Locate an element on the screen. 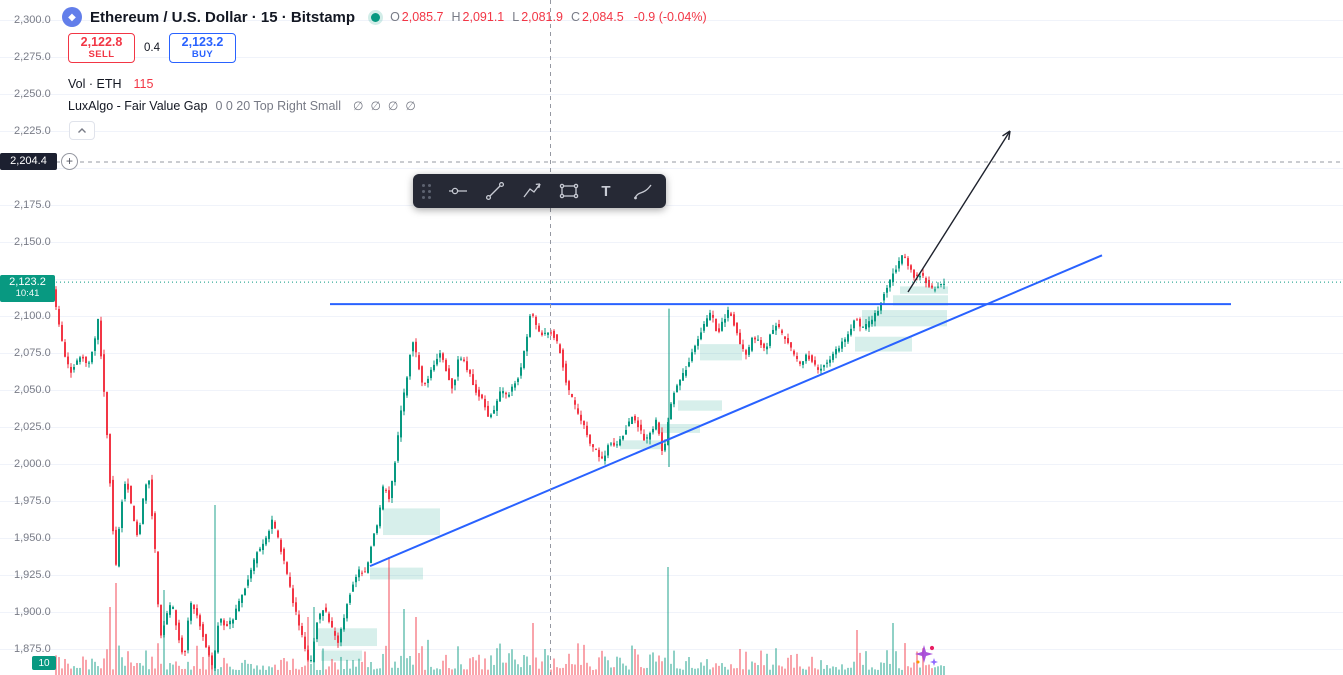 This screenshot has width=1343, height=675. spread-value: 0.4 is located at coordinates (152, 48).